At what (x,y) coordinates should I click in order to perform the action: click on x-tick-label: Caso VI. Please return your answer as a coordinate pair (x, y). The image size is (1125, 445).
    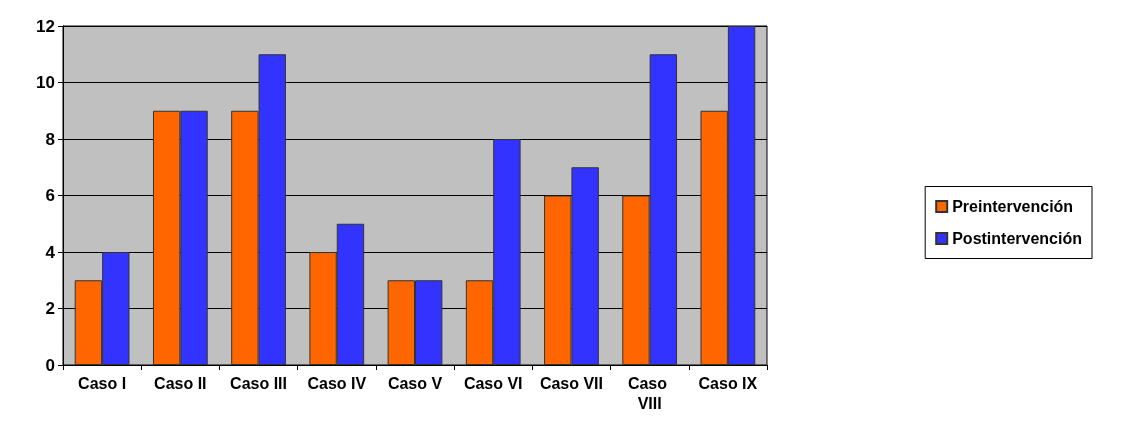
    Looking at the image, I should click on (493, 383).